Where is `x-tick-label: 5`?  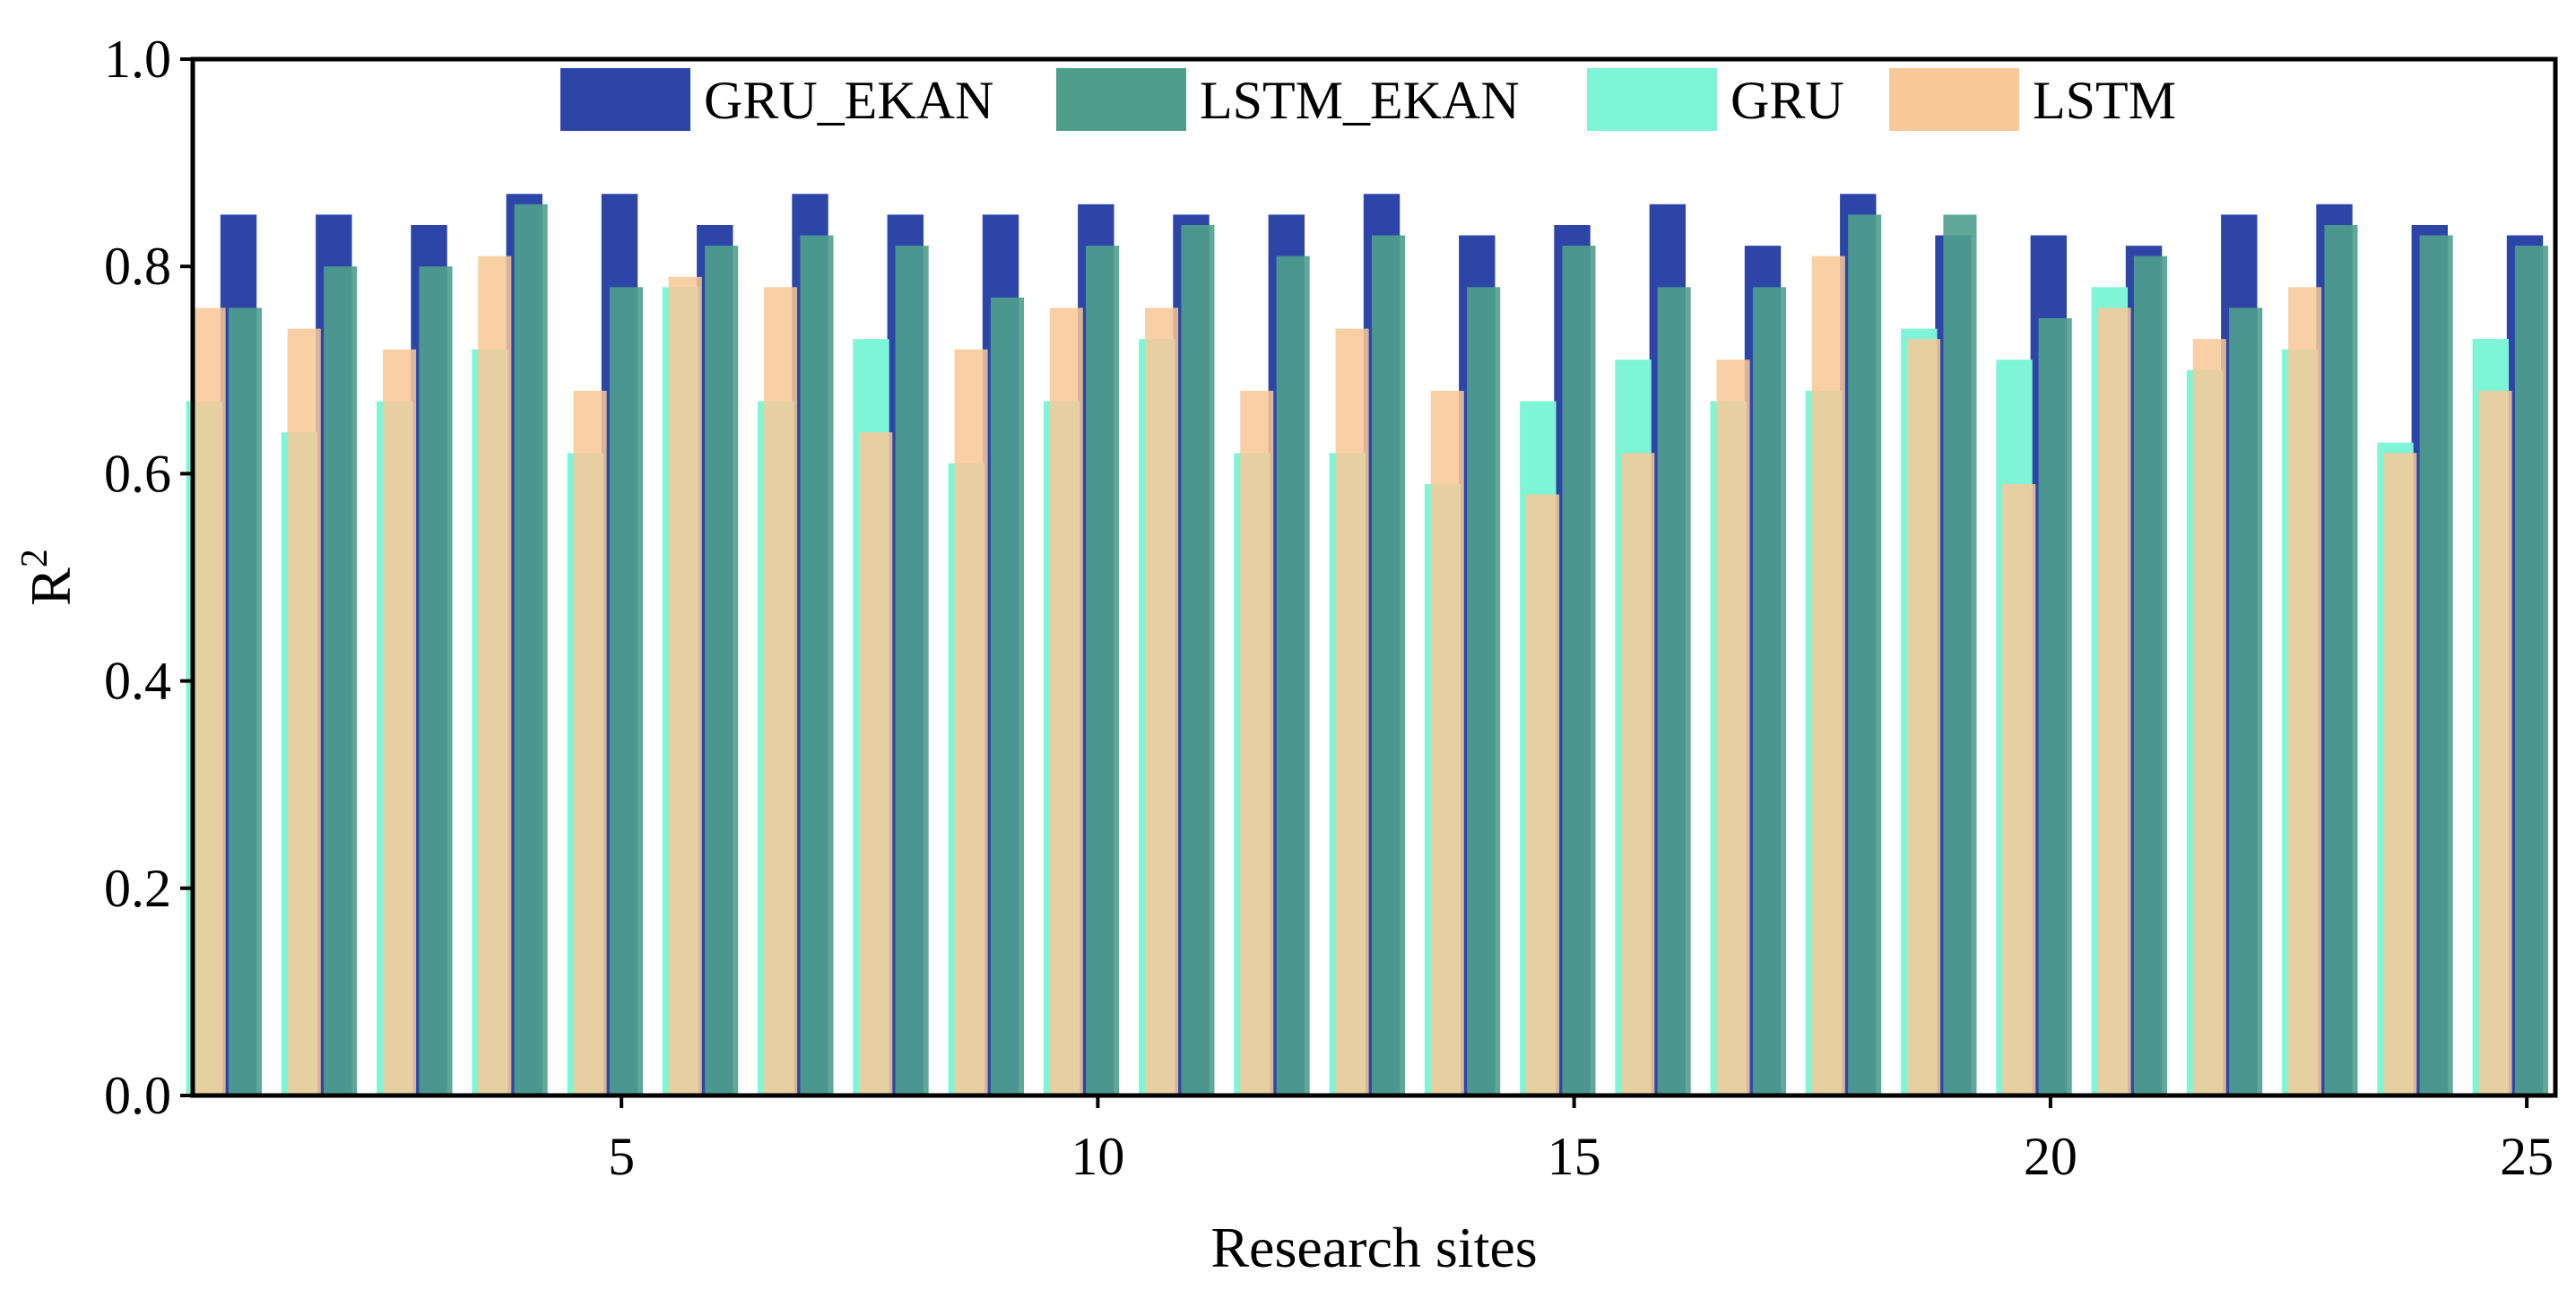 x-tick-label: 5 is located at coordinates (621, 1156).